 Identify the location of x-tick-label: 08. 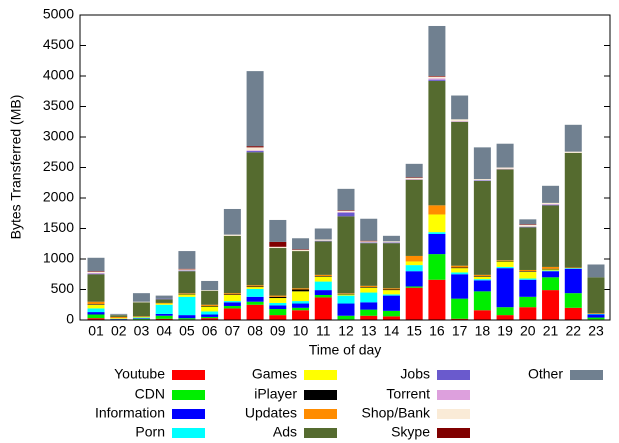
(255, 331).